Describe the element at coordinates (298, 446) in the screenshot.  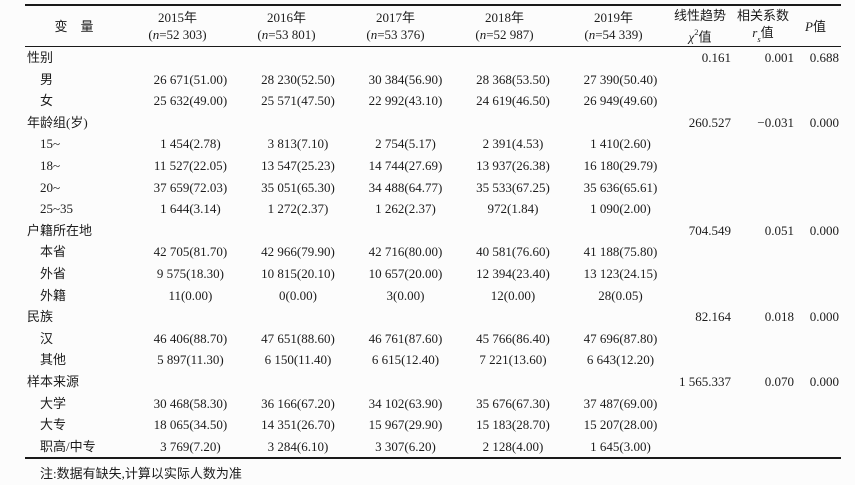
I see `cell-2016: 3 284(6.10)` at that location.